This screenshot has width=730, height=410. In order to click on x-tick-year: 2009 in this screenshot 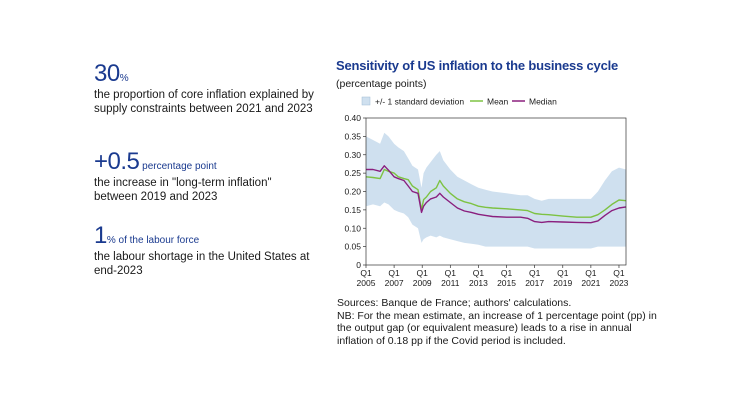, I will do `click(422, 283)`.